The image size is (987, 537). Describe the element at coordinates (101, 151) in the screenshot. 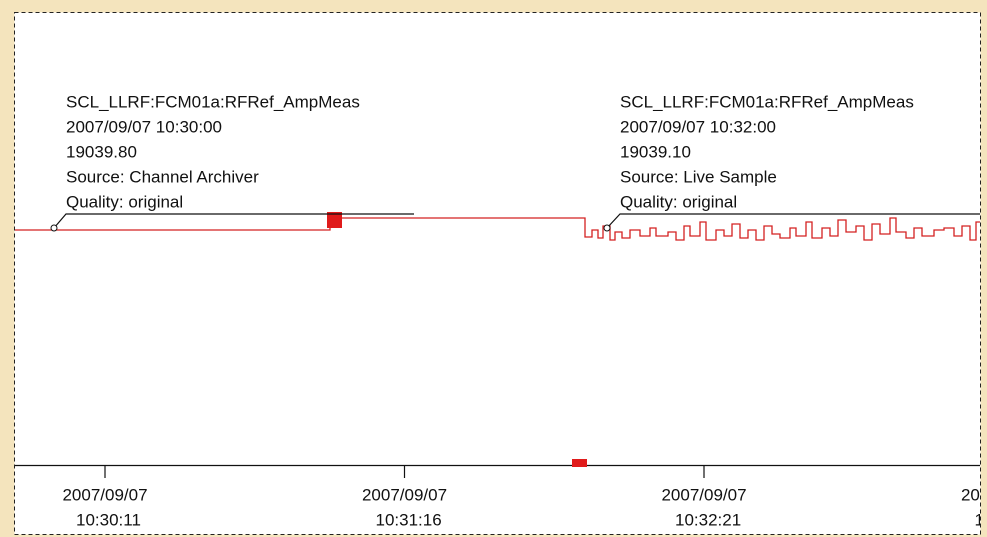

I see `annotation-line: 19039.80` at that location.